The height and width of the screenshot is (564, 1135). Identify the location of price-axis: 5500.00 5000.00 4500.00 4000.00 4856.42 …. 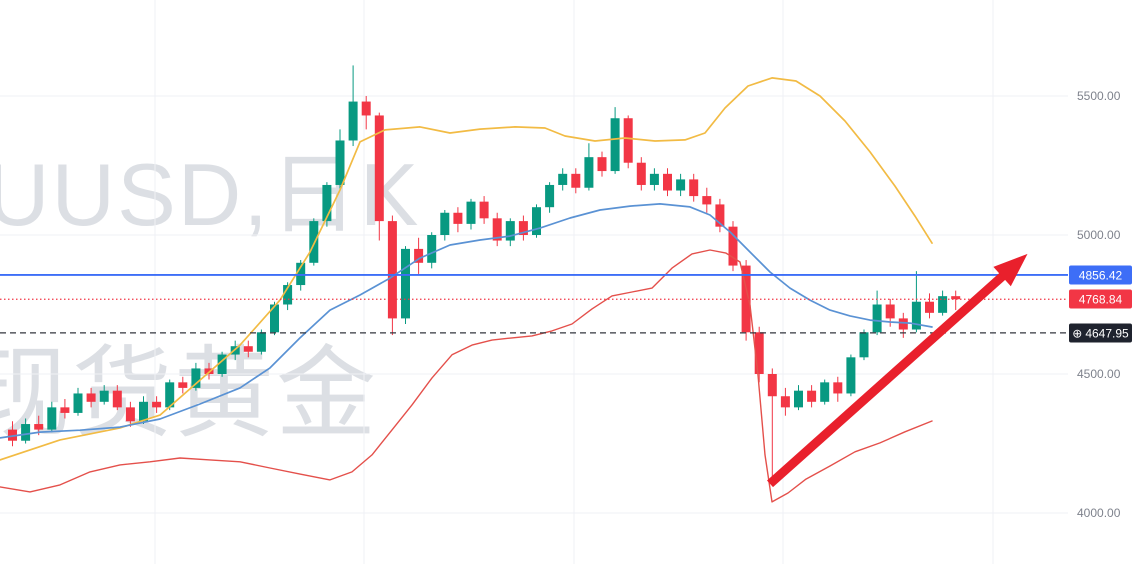
(1101, 282).